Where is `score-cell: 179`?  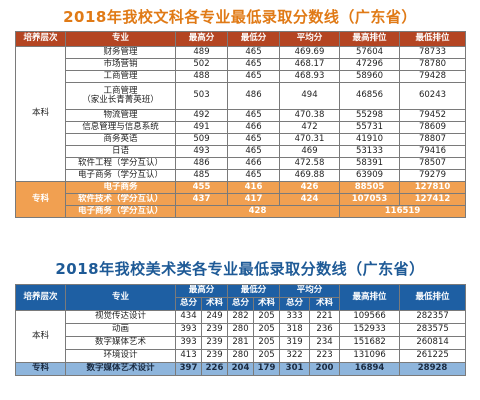
score-cell: 179 is located at coordinates (267, 369).